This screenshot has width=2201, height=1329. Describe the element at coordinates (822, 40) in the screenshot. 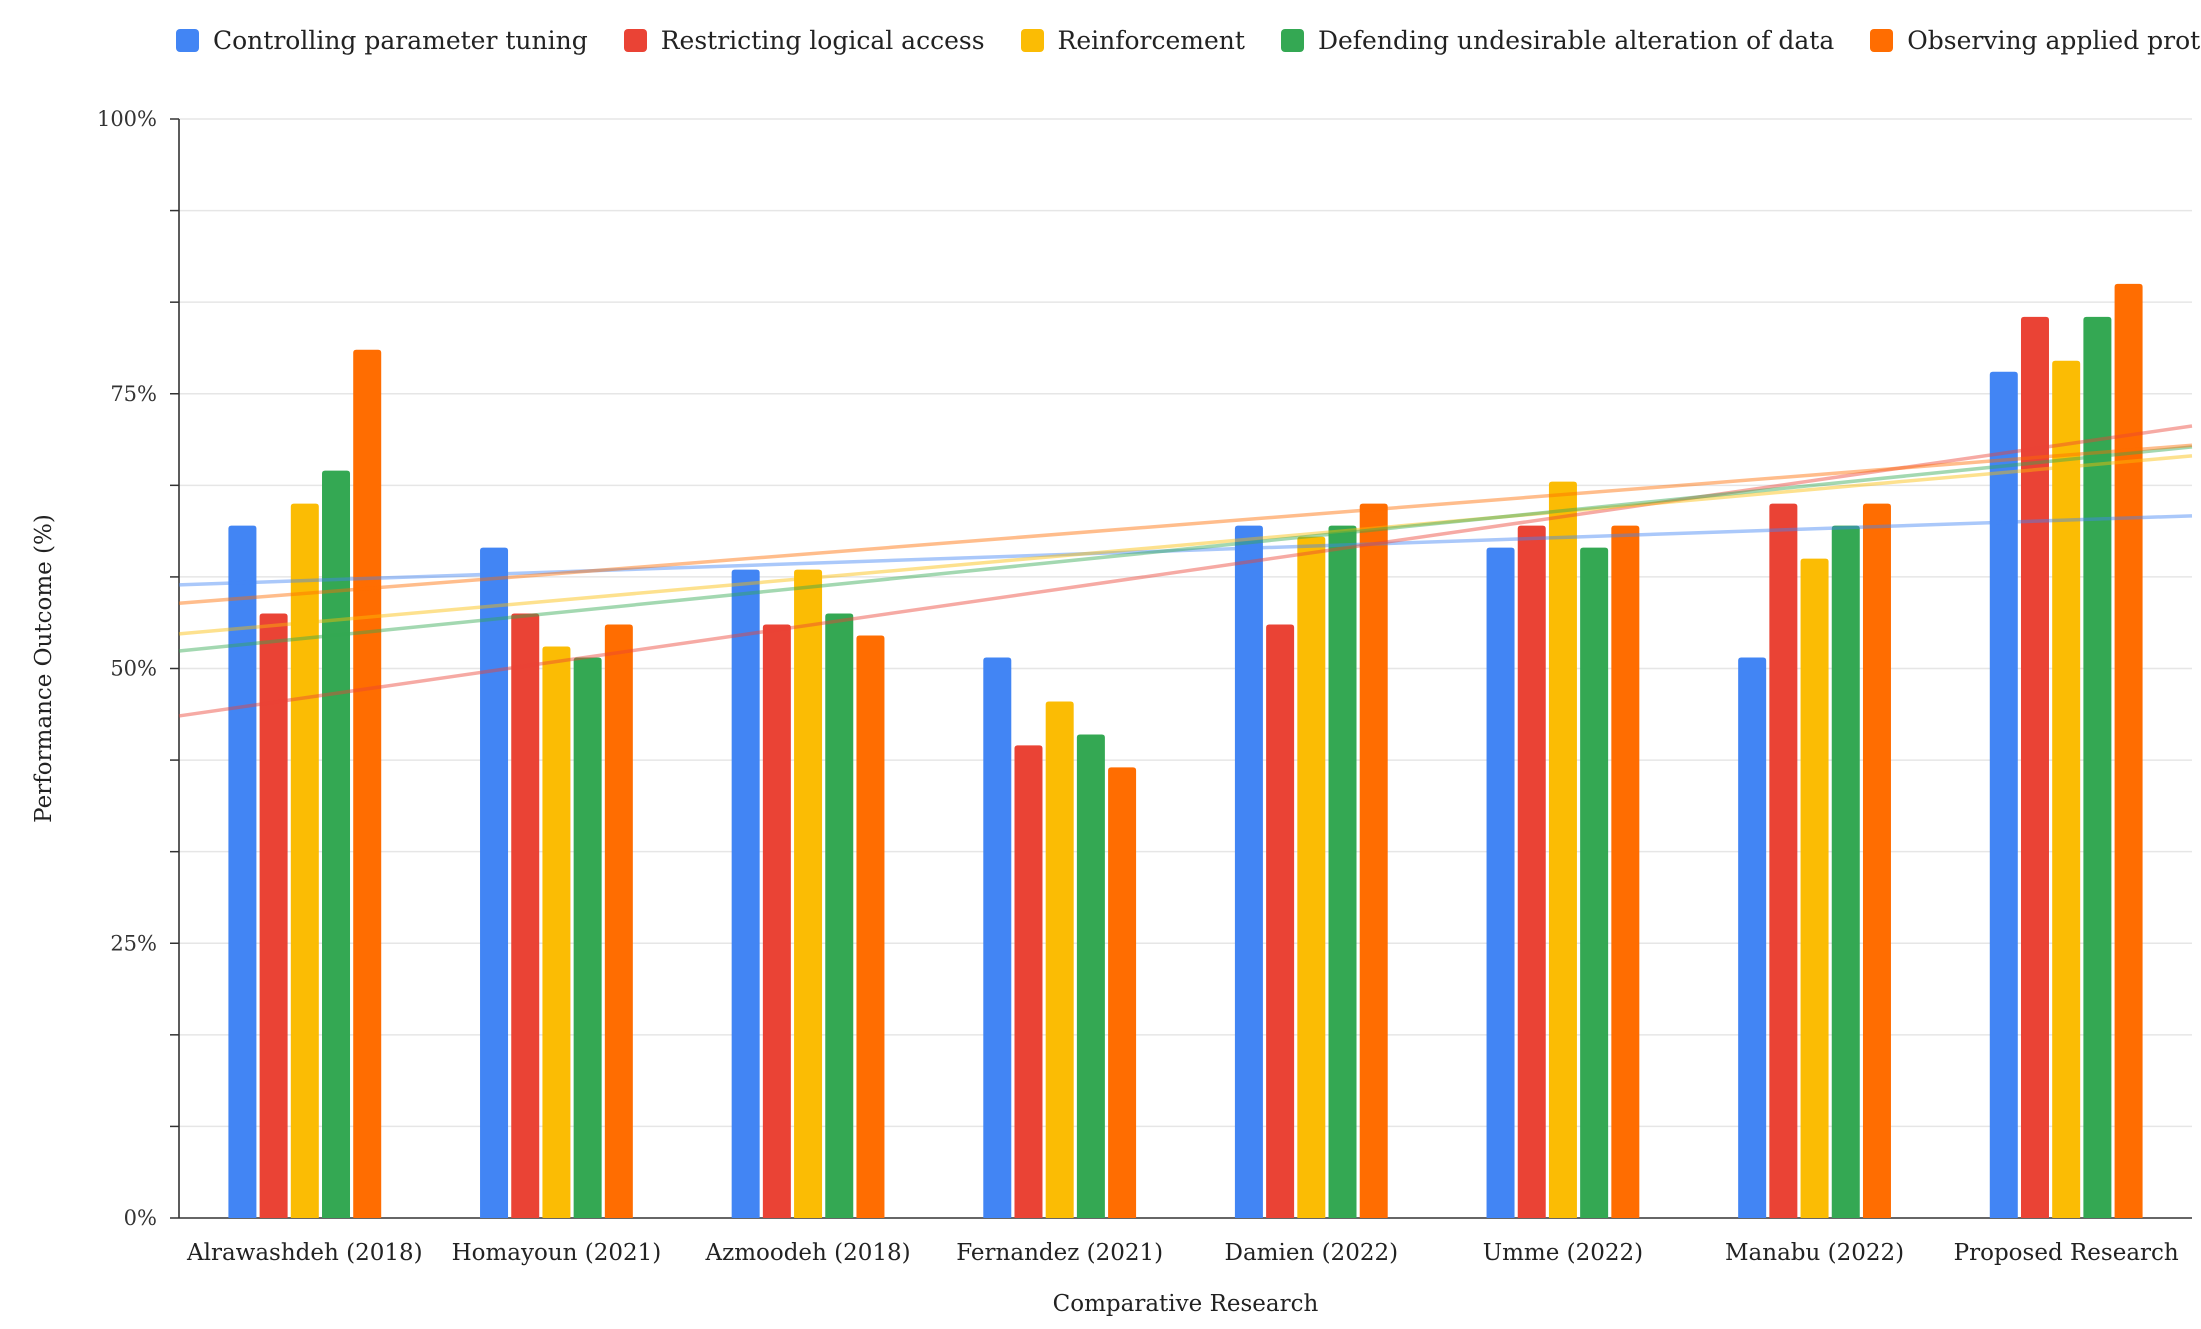

I see `legend-label: Restricting logical access` at that location.